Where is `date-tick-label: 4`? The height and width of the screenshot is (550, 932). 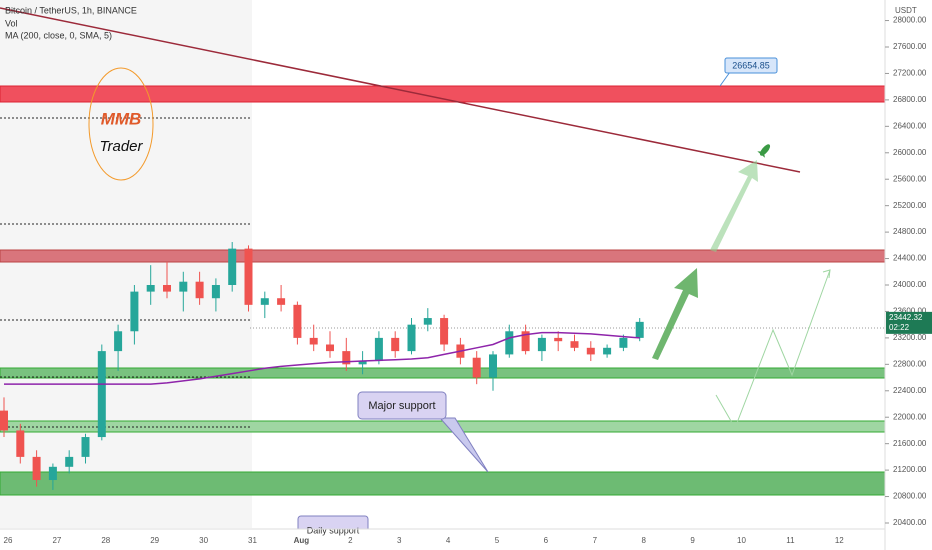 date-tick-label: 4 is located at coordinates (448, 540).